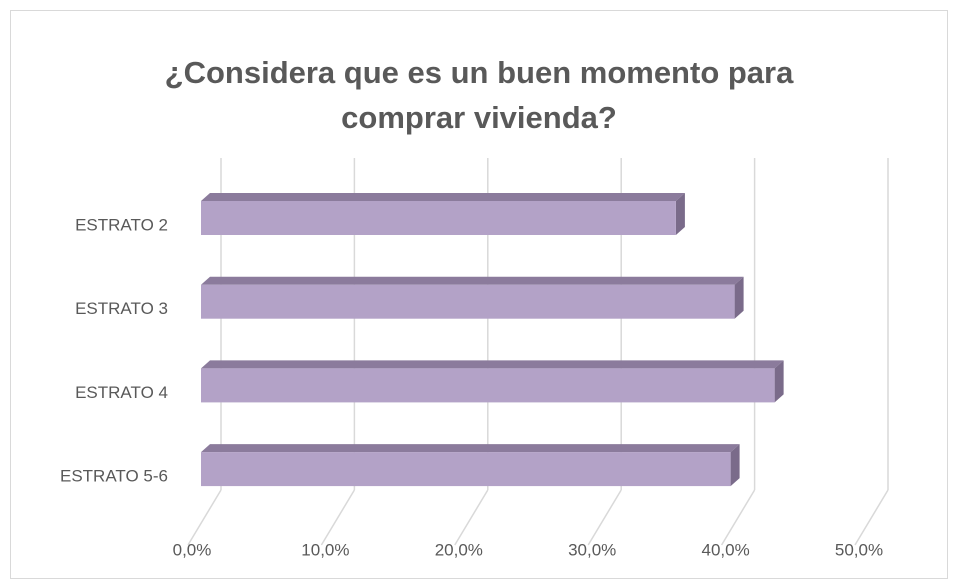 The width and height of the screenshot is (958, 580). I want to click on x-tick-label: 20,0%, so click(459, 549).